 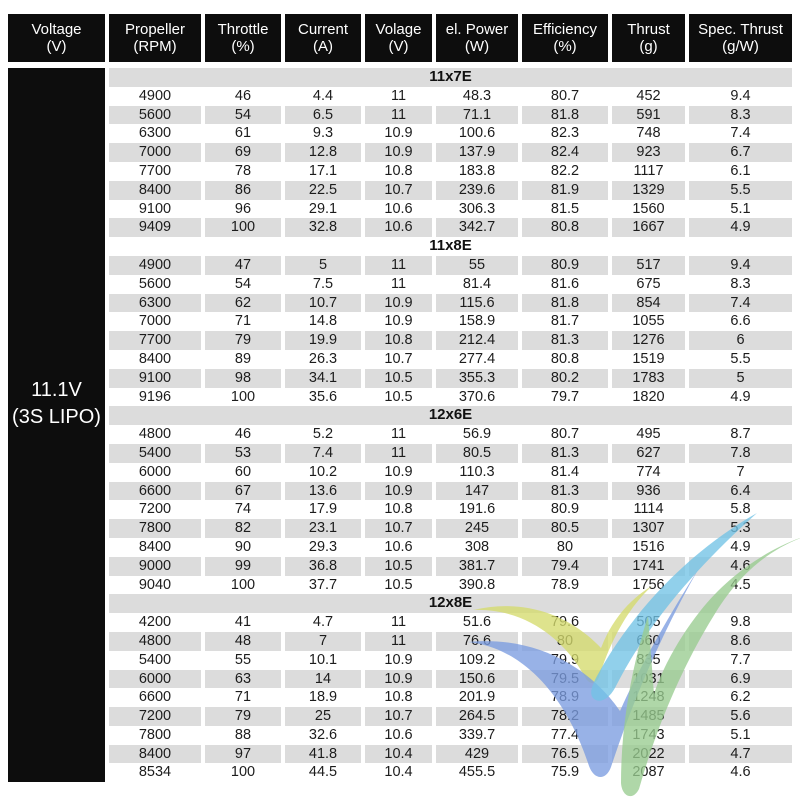 I want to click on column-header-propeller: Propeller (RPM), so click(x=155, y=38).